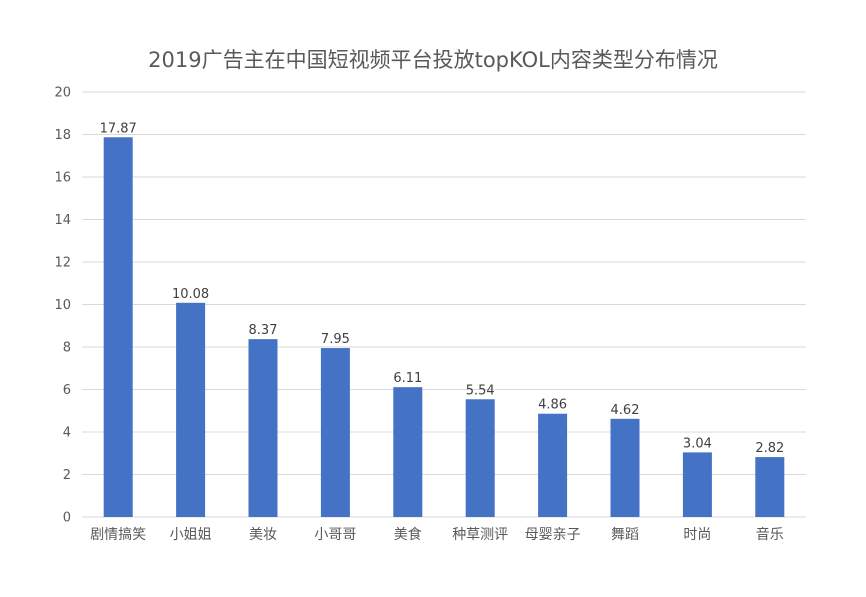 Image resolution: width=866 pixels, height=597 pixels. What do you see at coordinates (62, 93) in the screenshot?
I see `y-tick-label: 20` at bounding box center [62, 93].